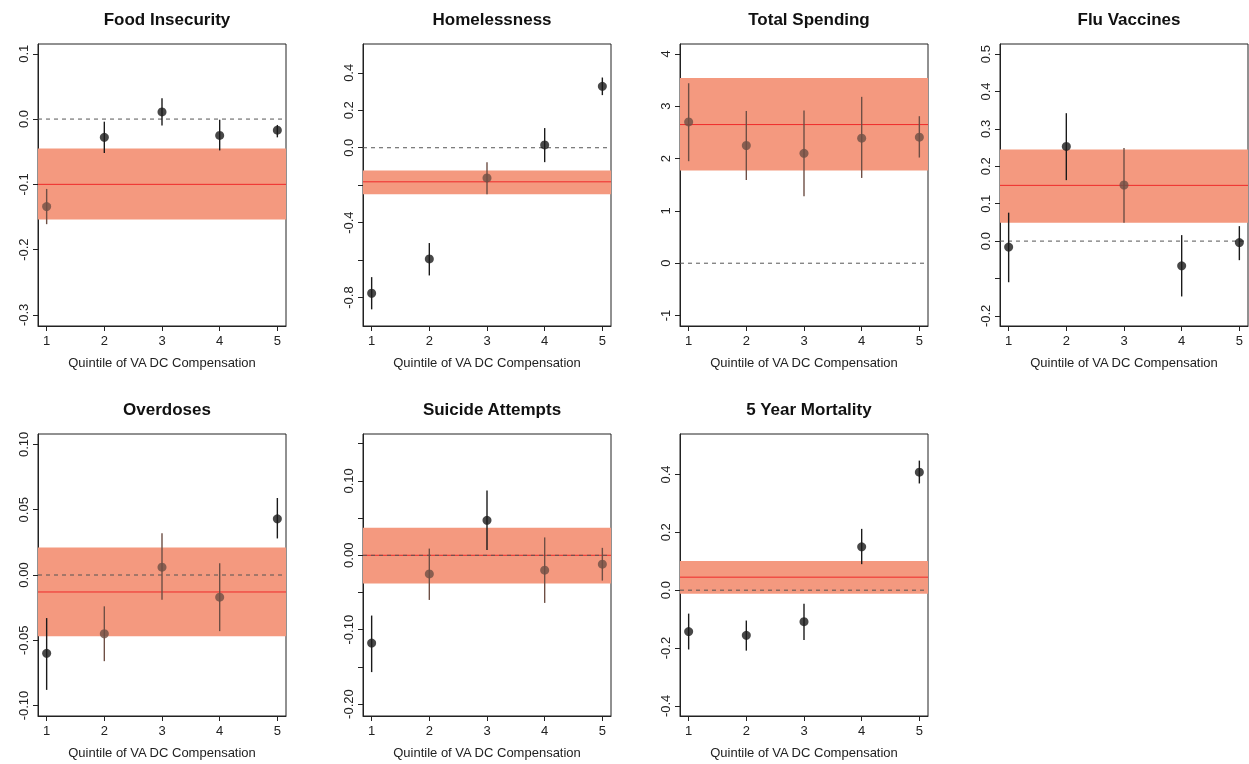 The width and height of the screenshot is (1249, 764). What do you see at coordinates (665, 315) in the screenshot?
I see `y-tick-label: -1` at bounding box center [665, 315].